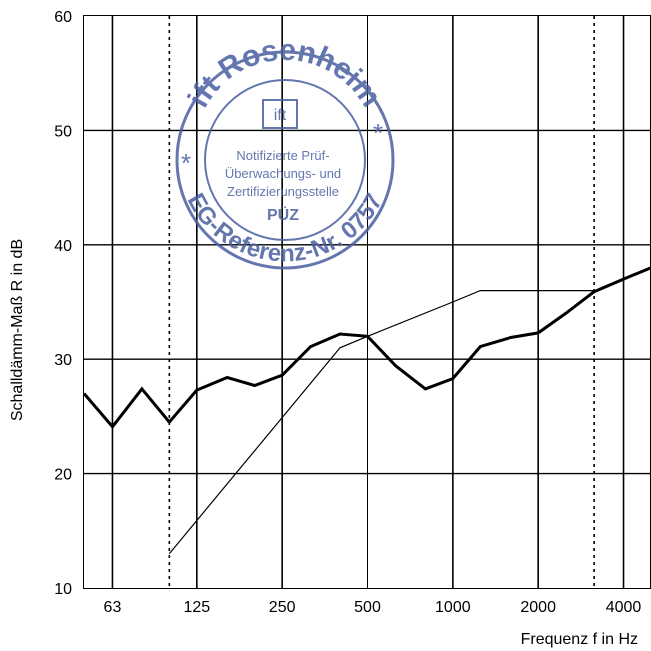 The image size is (651, 651). I want to click on stamp-code: PÜZ, so click(283, 214).